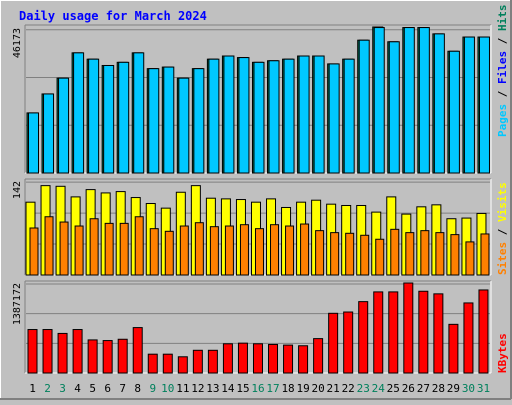 This screenshot has width=512, height=405. What do you see at coordinates (393, 388) in the screenshot?
I see `day-label: 25` at bounding box center [393, 388].